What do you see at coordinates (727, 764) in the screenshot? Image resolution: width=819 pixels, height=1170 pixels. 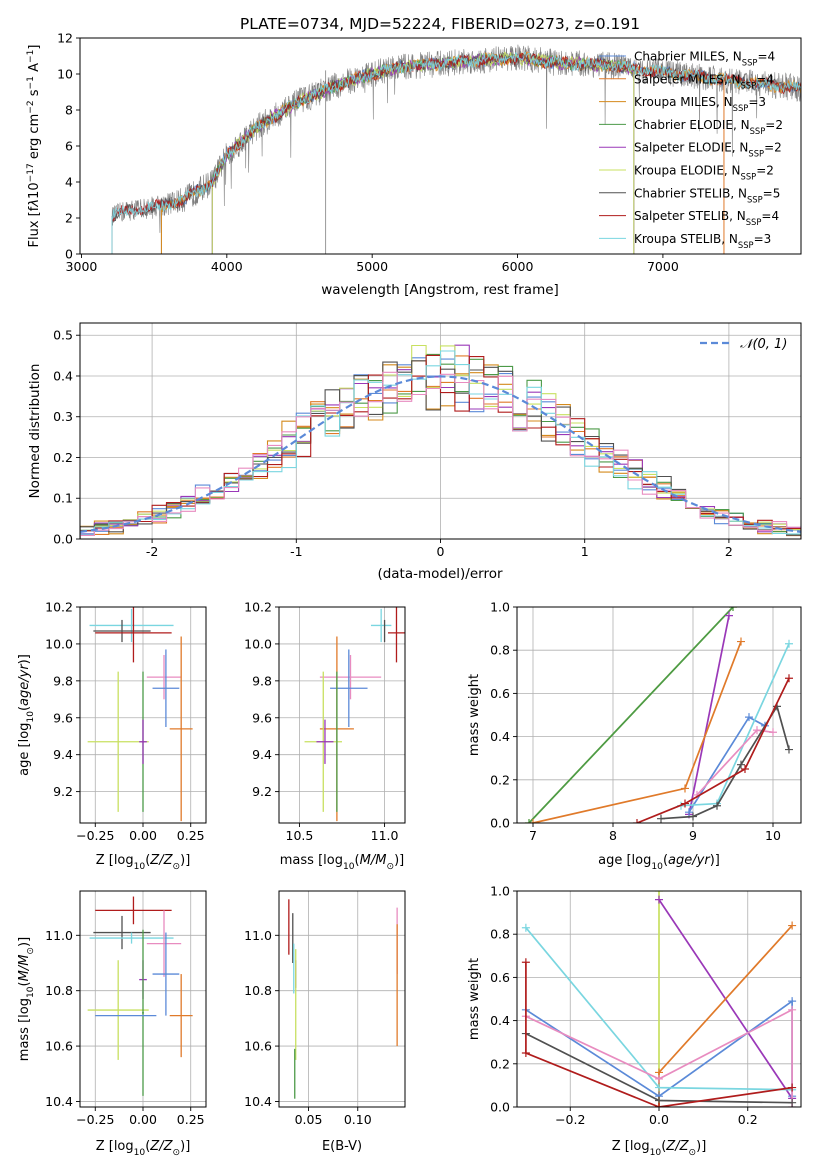 I see `weight-line-chabrier_miles` at bounding box center [727, 764].